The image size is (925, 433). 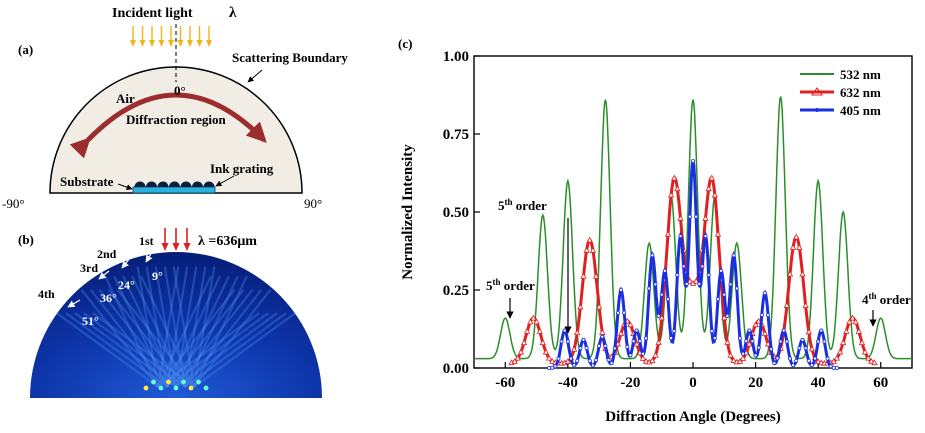 What do you see at coordinates (108, 298) in the screenshot?
I see `angle-36-label: 36°` at bounding box center [108, 298].